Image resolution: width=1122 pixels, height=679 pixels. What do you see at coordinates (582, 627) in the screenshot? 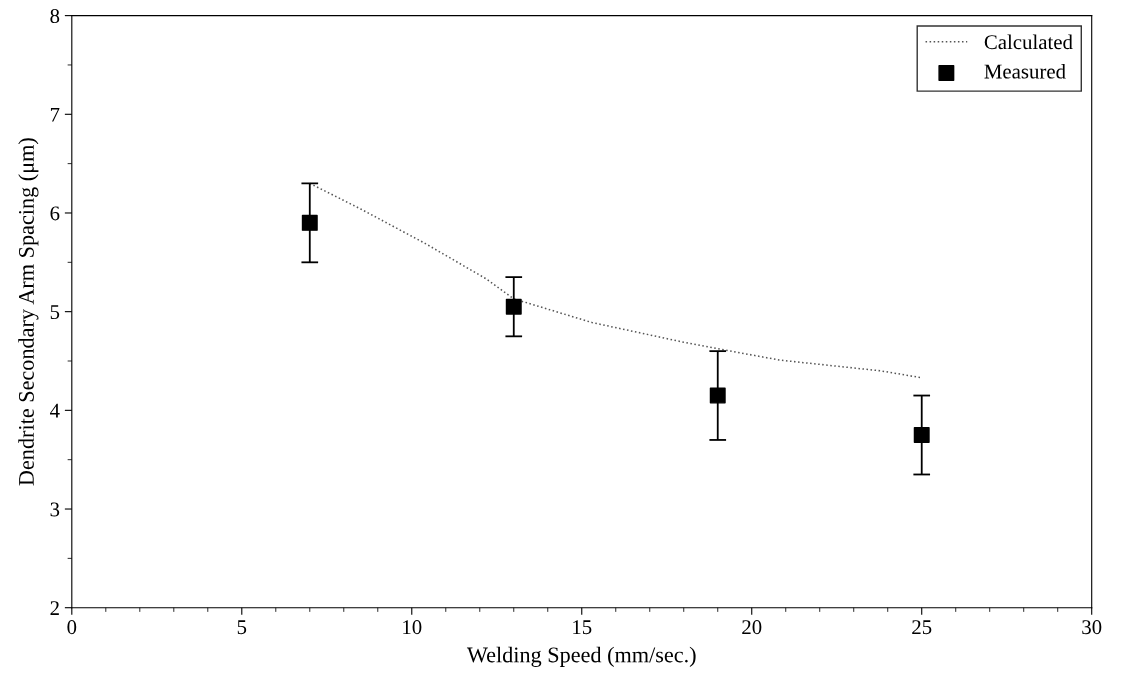
I see `x-tick-label: 15` at bounding box center [582, 627].